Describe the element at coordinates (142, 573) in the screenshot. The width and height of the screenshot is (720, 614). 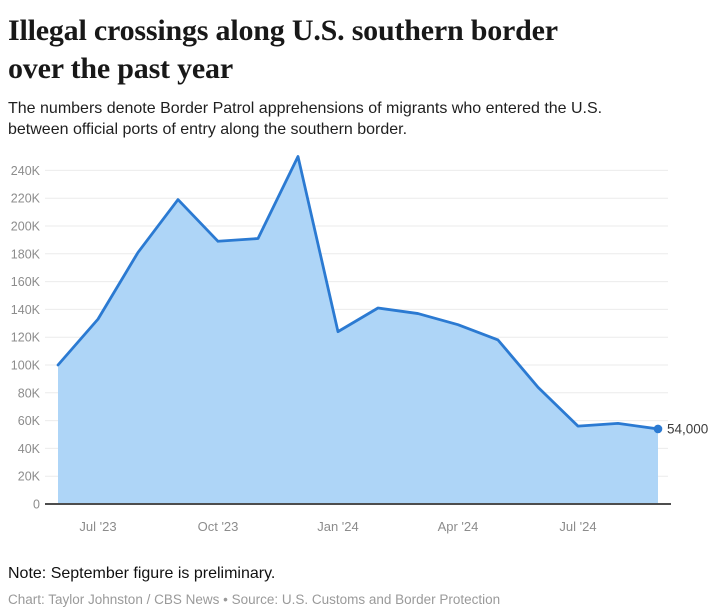
I see `chart-note: Note: September figure is preliminary.` at that location.